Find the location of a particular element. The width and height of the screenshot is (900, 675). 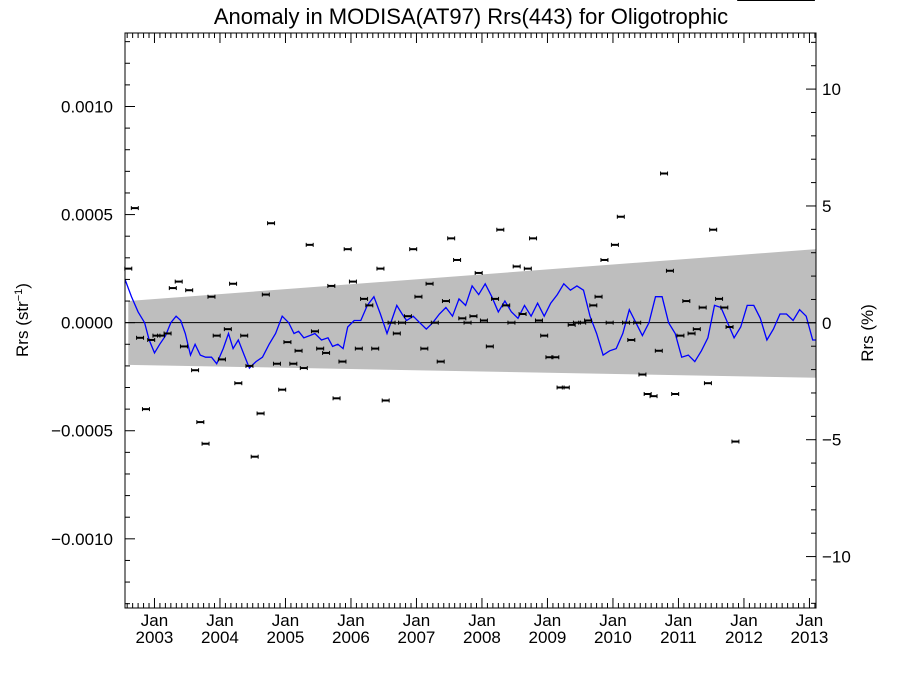

x-tick-year-label: 2011 is located at coordinates (678, 637).